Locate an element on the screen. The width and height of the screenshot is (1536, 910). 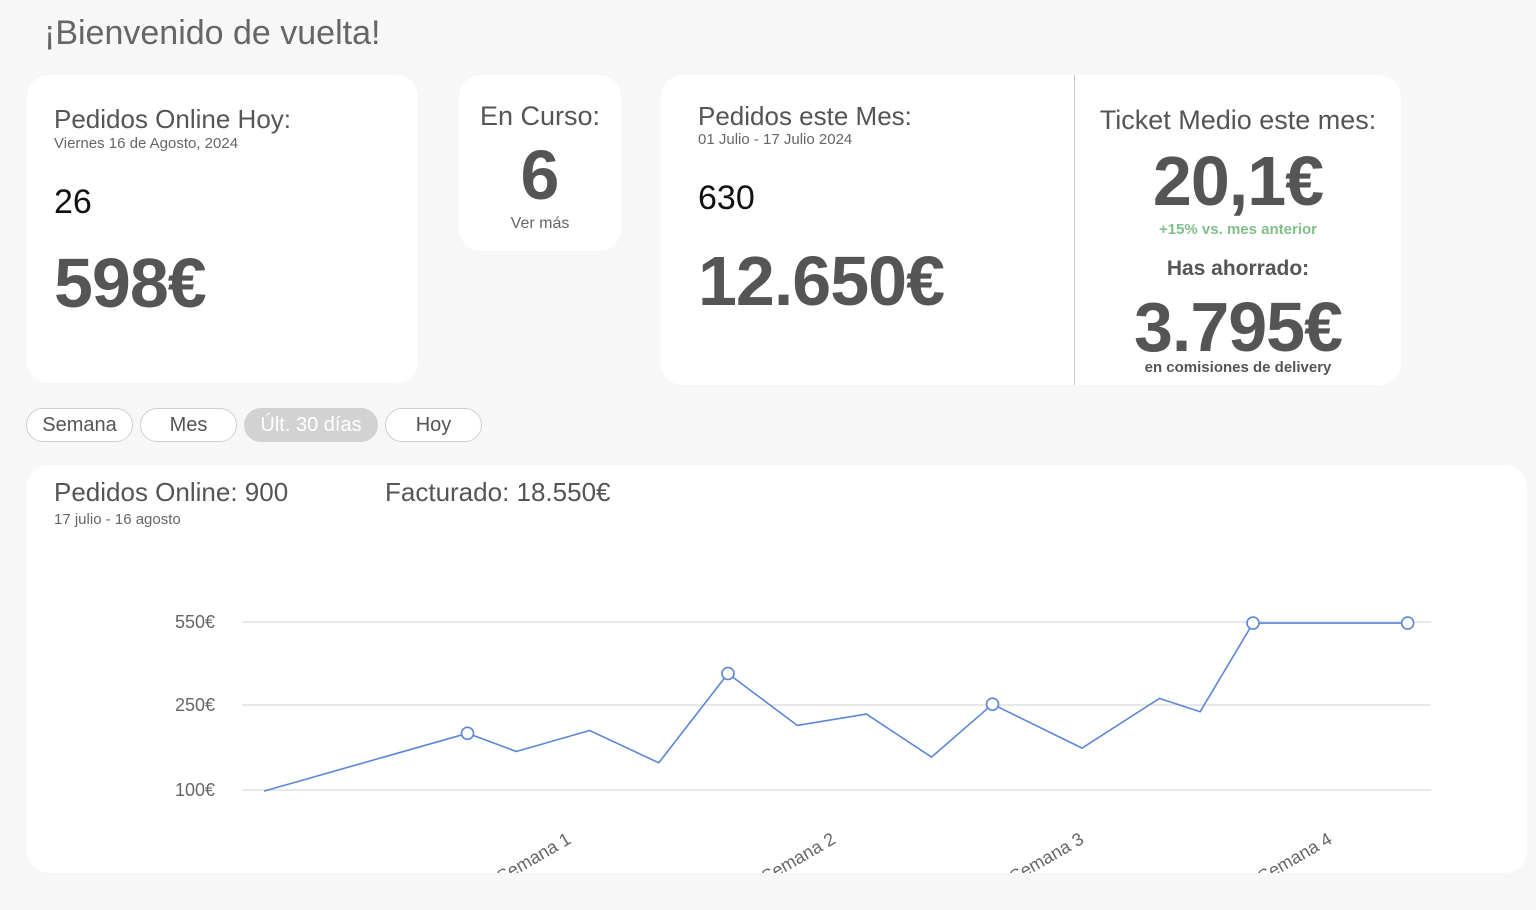
average-ticket-title: Ticket Medio este mes: is located at coordinates (1238, 120).